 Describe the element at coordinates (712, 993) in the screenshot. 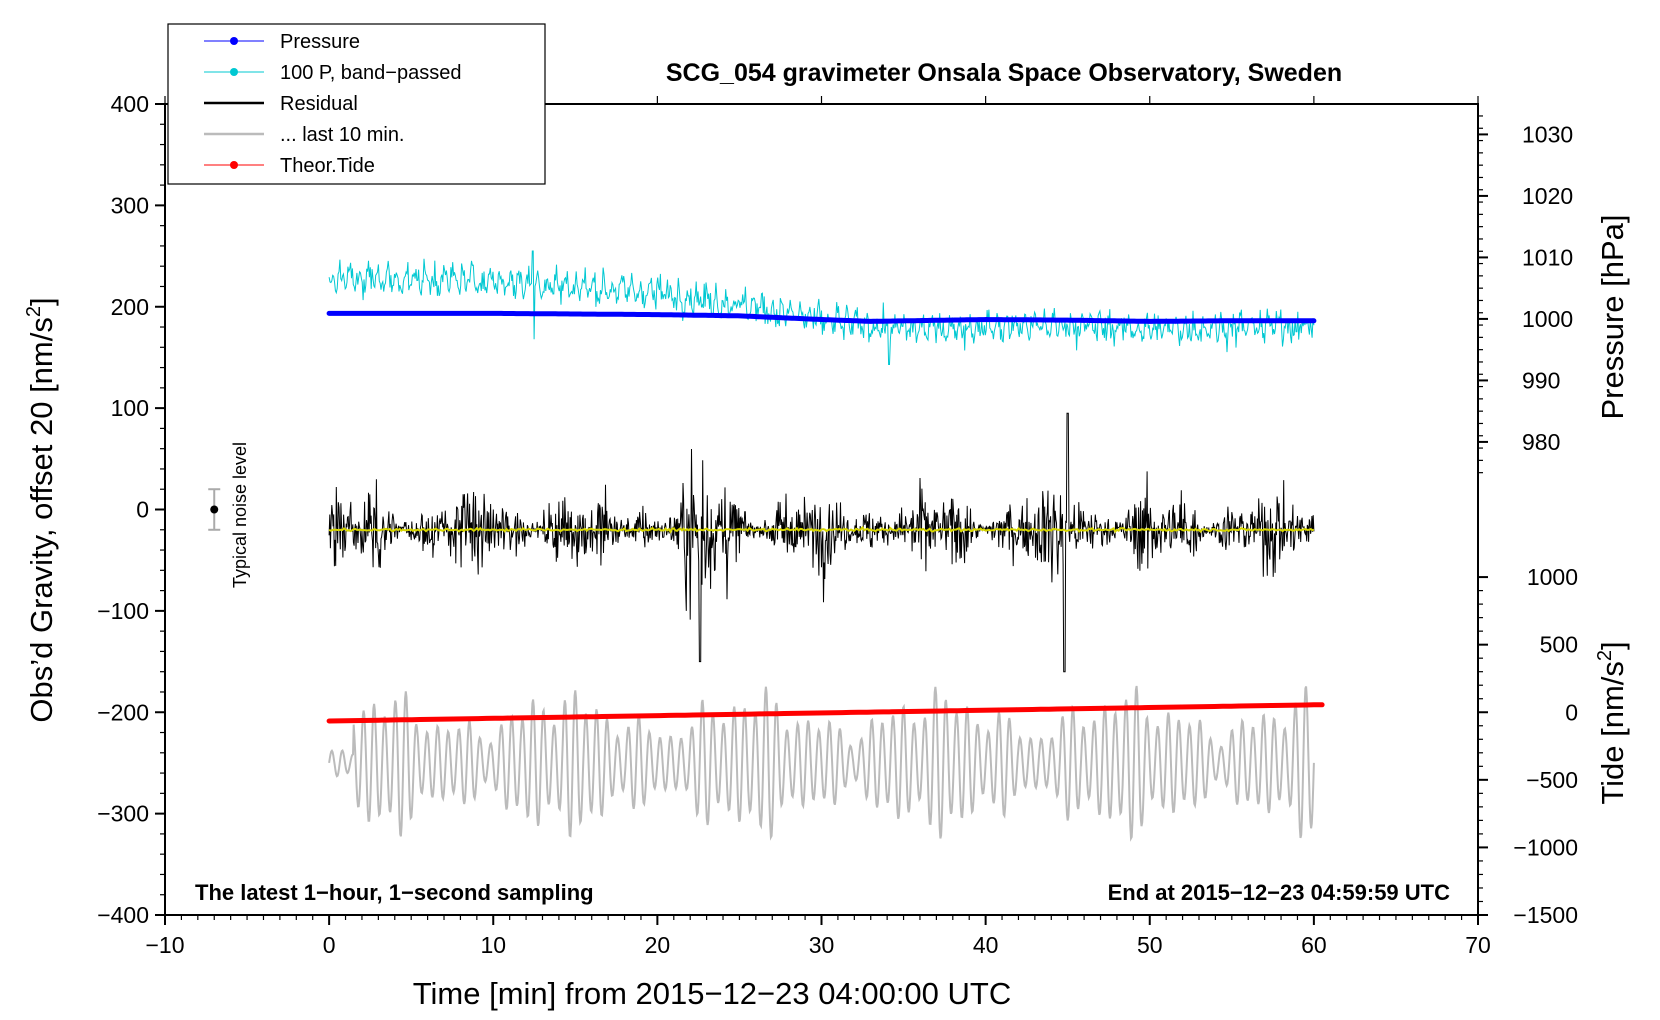

I see `x-axis-label: Time [min] from 2015−12−23 04:00:00 UTC` at that location.